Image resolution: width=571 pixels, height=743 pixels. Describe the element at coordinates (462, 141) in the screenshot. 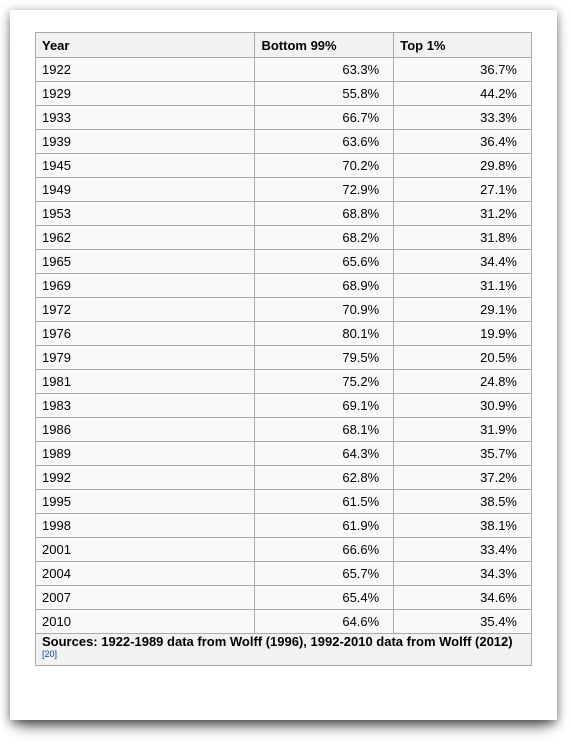

I see `cell-top-1: 36.4%` at that location.